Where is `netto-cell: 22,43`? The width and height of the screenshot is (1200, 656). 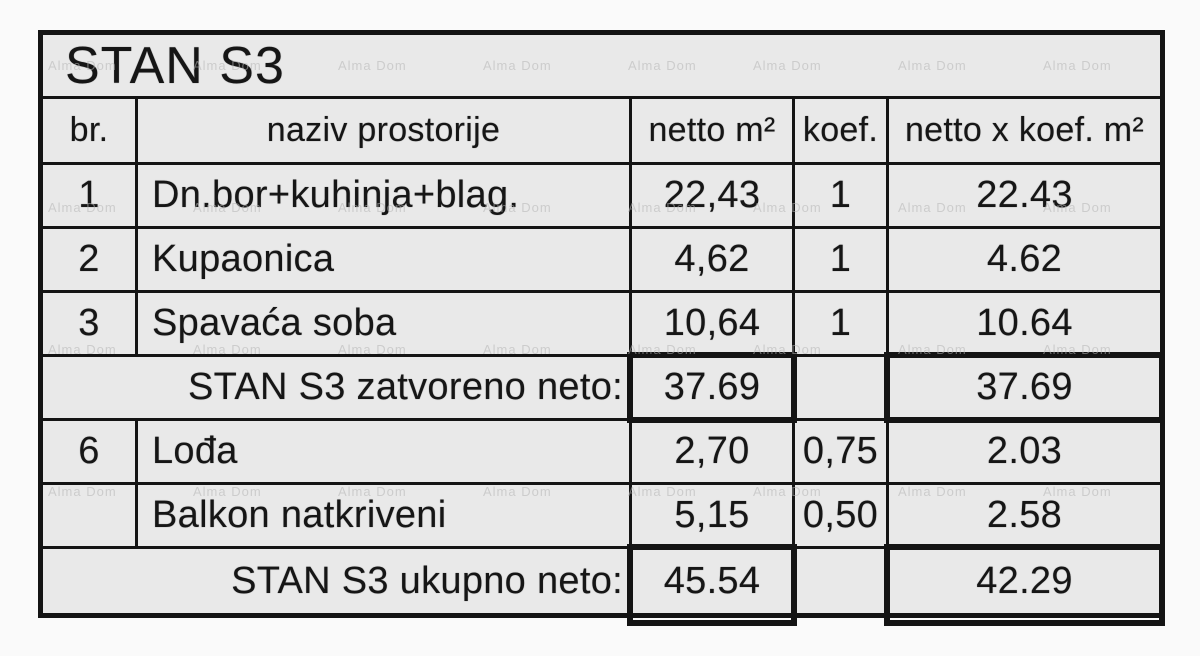
netto-cell: 22,43 is located at coordinates (713, 197).